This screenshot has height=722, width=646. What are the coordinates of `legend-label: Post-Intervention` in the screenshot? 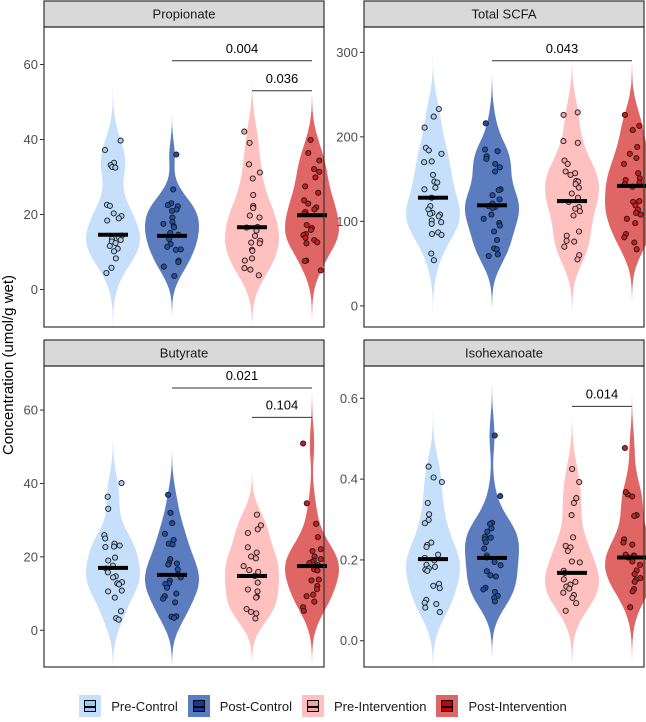 It's located at (517, 706).